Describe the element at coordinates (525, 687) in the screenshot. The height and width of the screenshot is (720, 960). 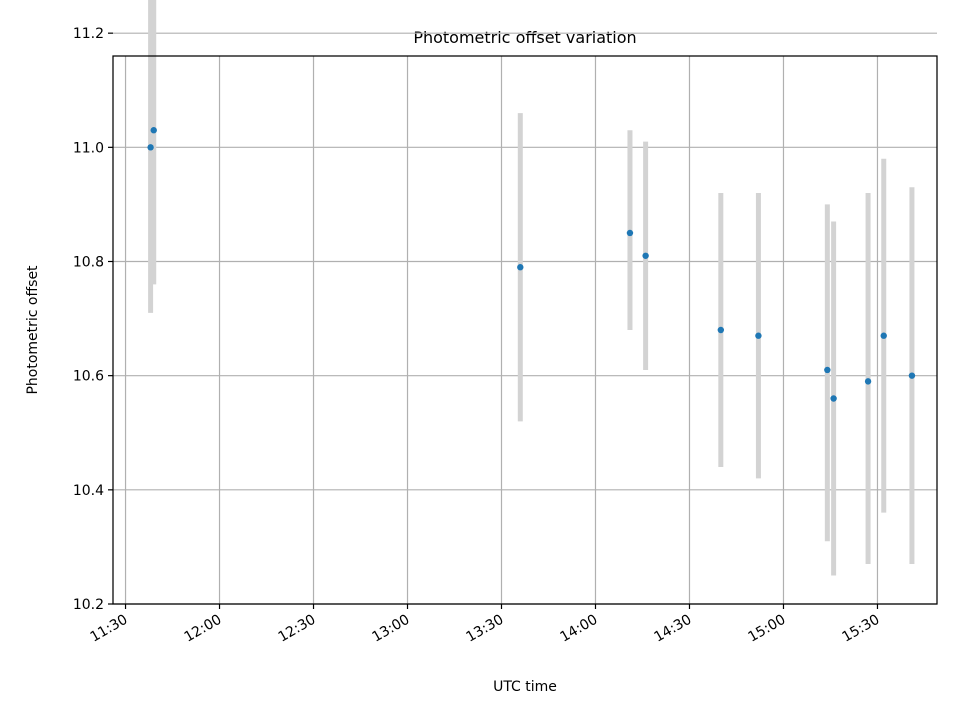
I see `x-axis-label: UTC time` at that location.